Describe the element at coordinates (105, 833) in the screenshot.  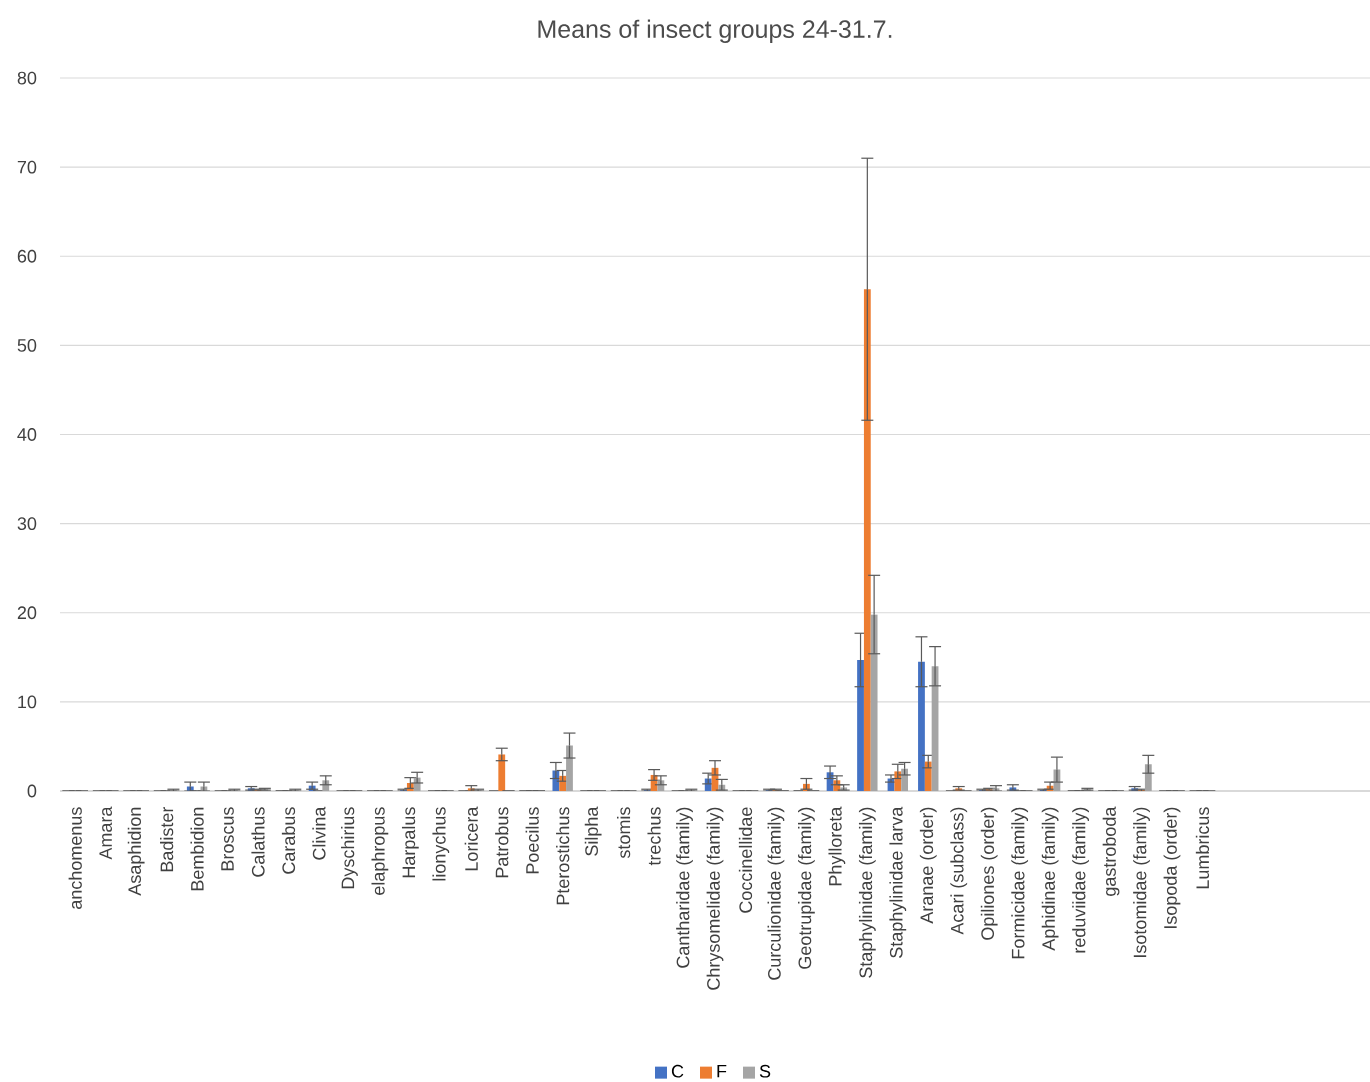
I see `x-tick-label: Amara` at that location.